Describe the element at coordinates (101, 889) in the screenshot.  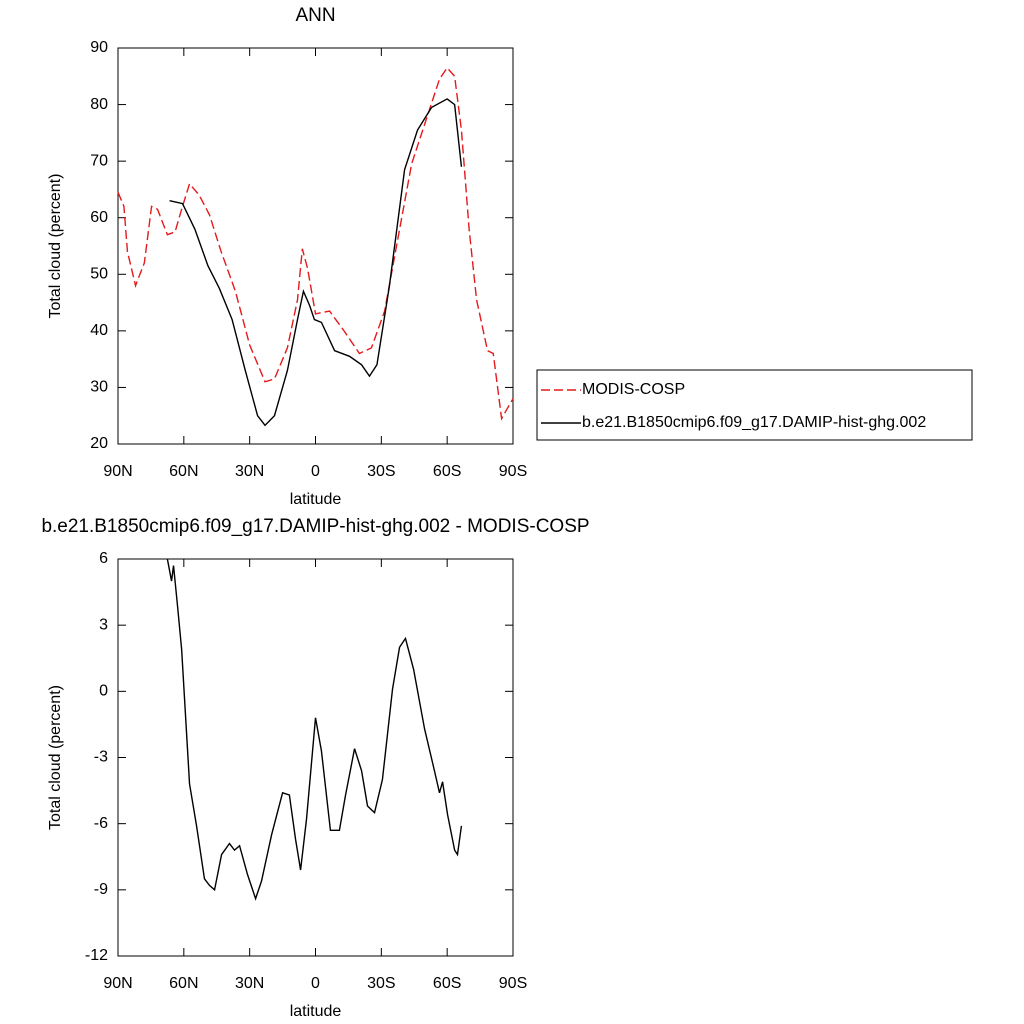
I see `y-tick-label: -9` at that location.